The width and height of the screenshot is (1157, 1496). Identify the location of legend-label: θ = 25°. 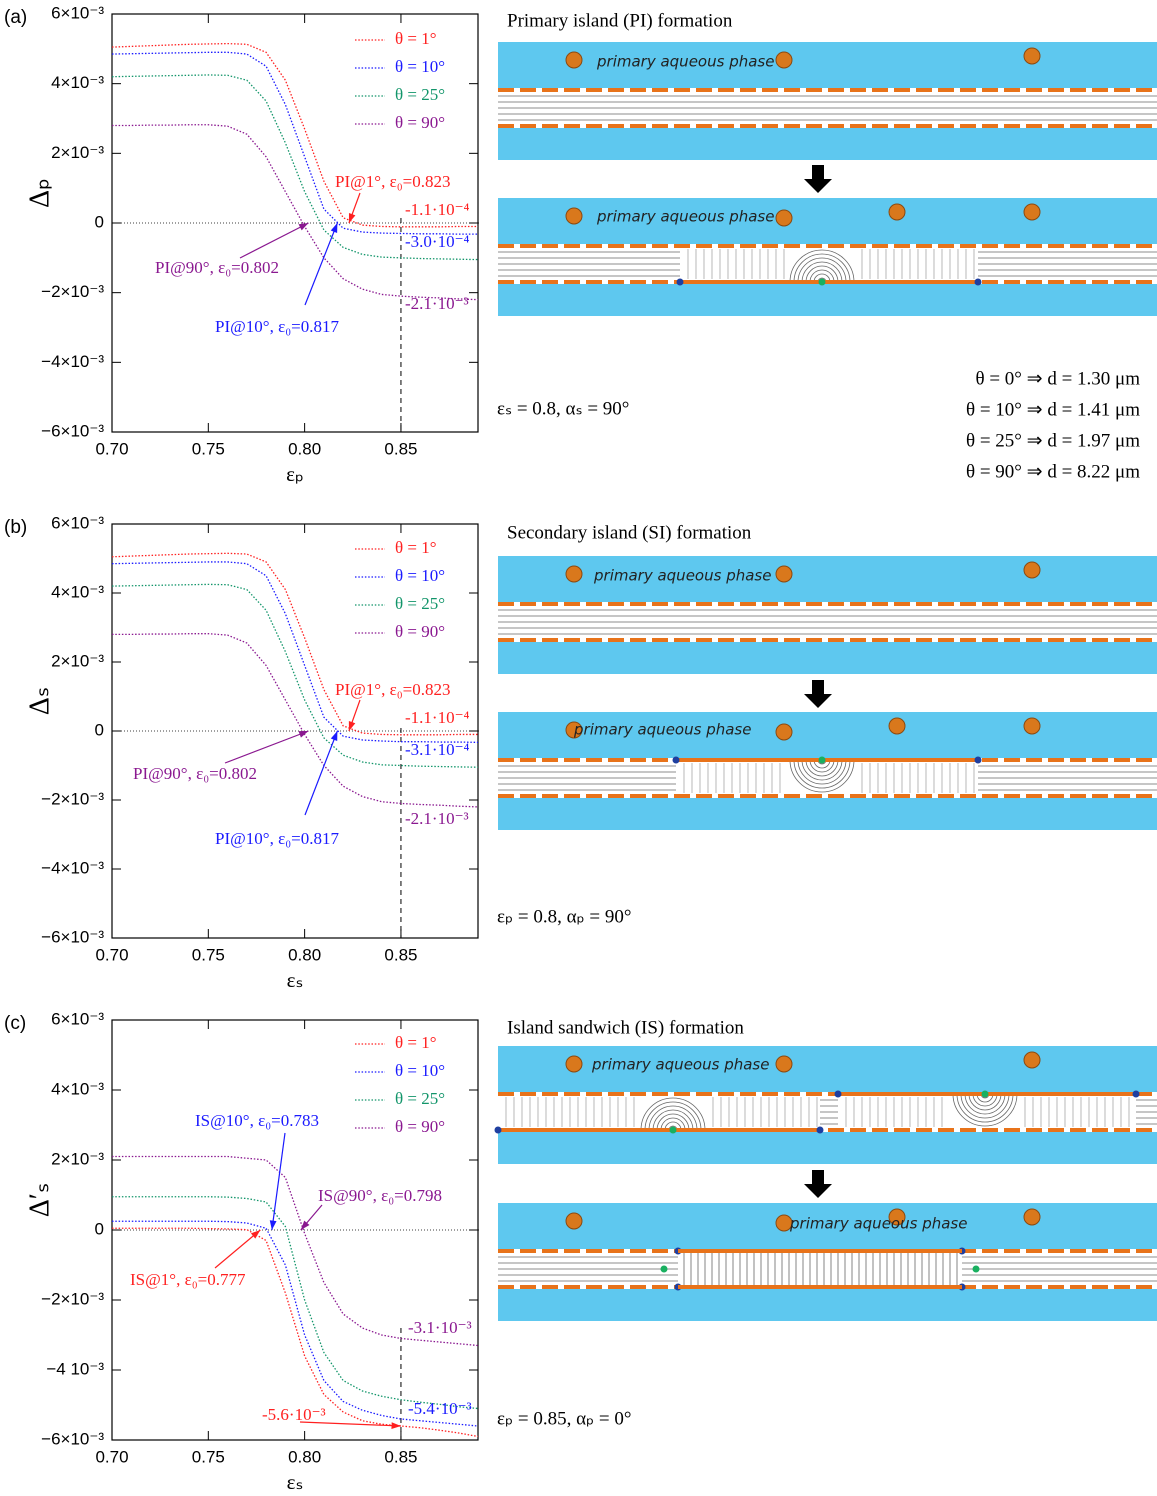
(420, 94).